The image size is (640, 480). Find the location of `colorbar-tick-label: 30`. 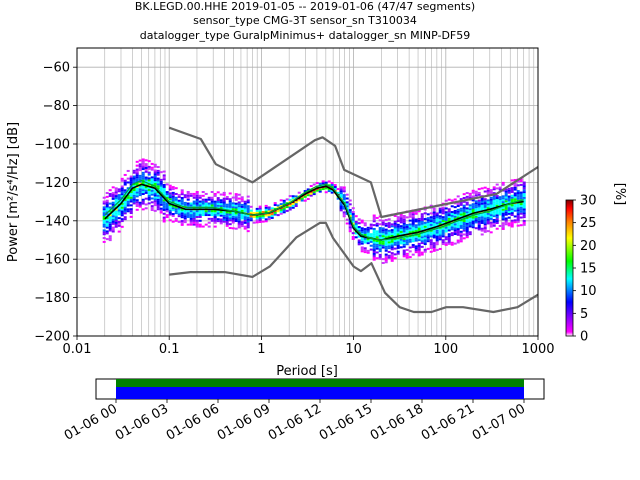

colorbar-tick-label: 30 is located at coordinates (588, 201).